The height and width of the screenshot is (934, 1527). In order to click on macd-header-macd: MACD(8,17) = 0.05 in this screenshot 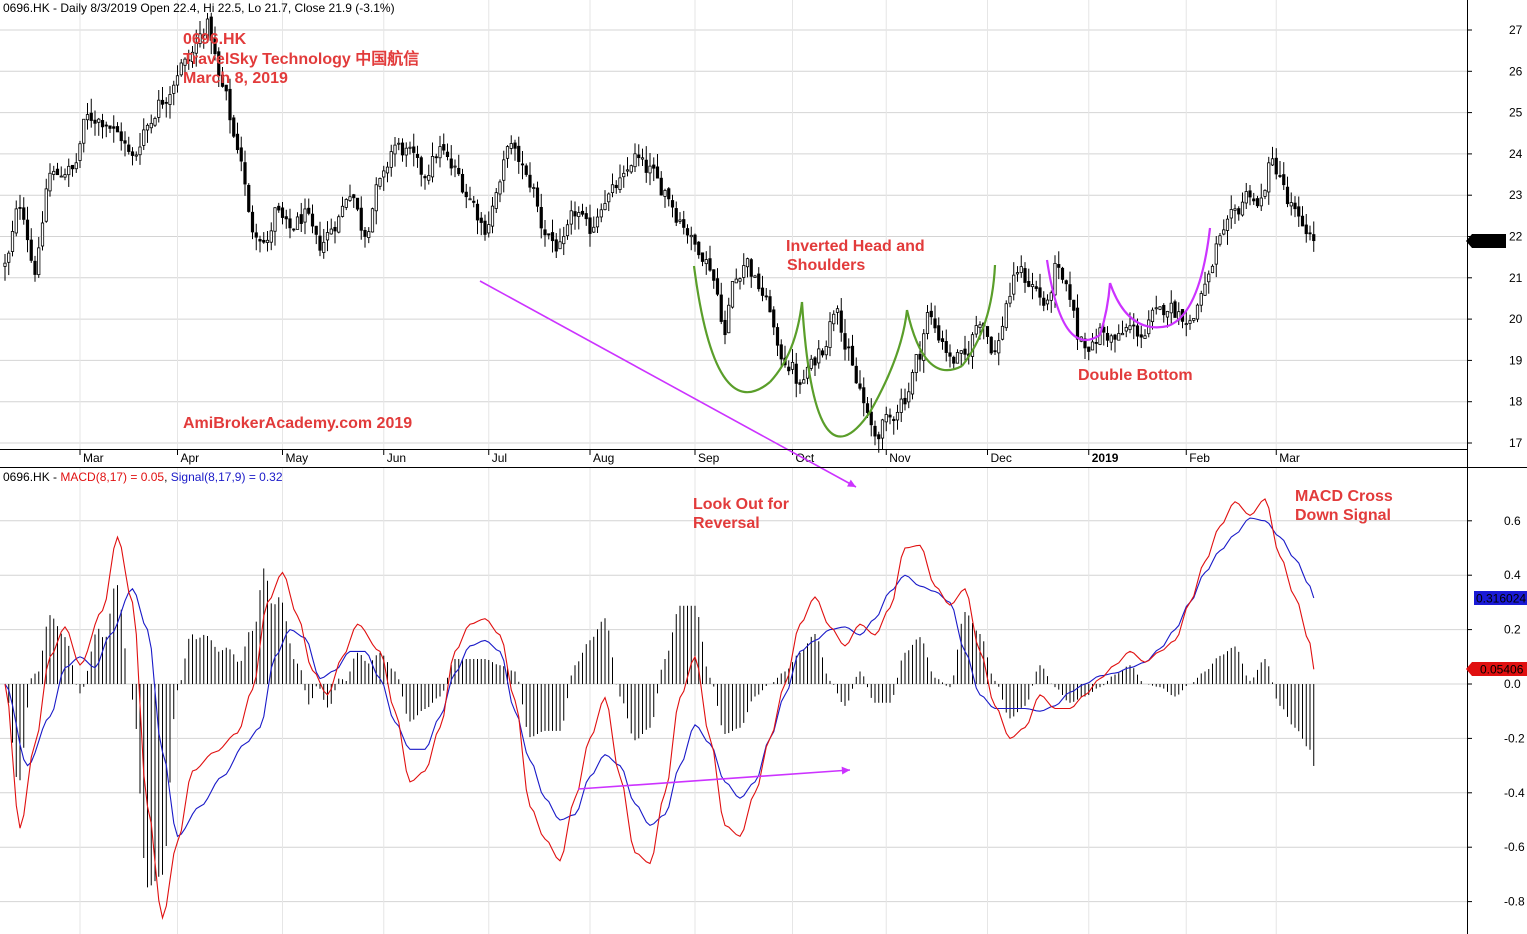, I will do `click(112, 477)`.